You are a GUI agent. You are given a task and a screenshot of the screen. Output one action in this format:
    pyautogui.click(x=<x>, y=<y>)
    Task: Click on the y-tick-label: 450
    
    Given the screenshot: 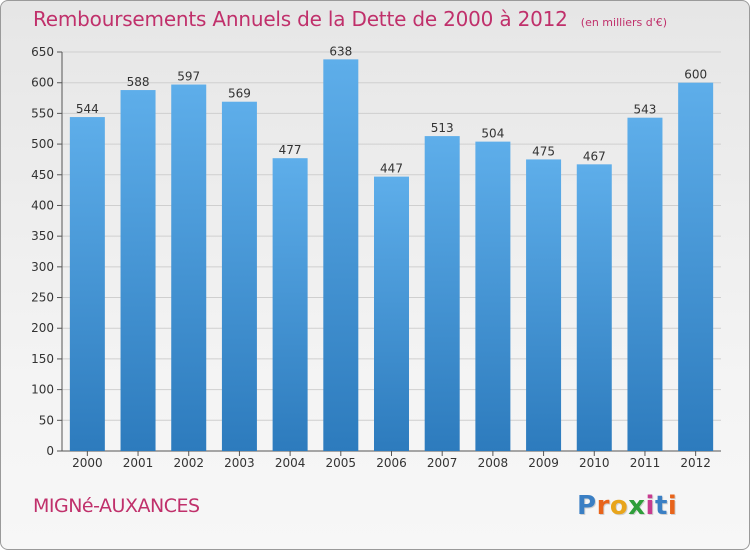 What is the action you would take?
    pyautogui.click(x=42, y=175)
    